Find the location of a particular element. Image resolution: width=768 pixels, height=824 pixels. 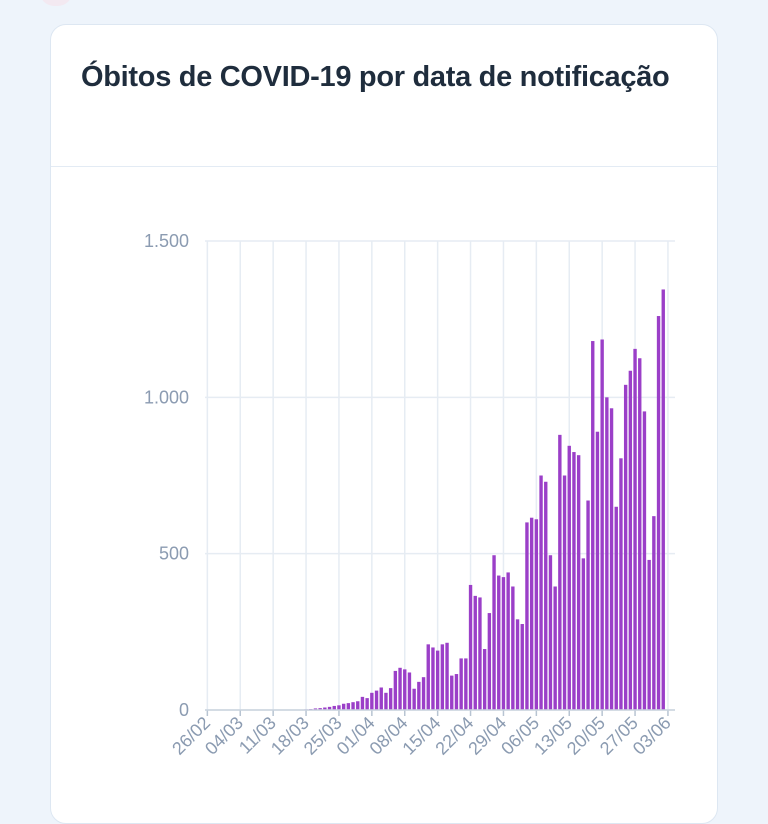

x-tick-label: 03/06 is located at coordinates (652, 736).